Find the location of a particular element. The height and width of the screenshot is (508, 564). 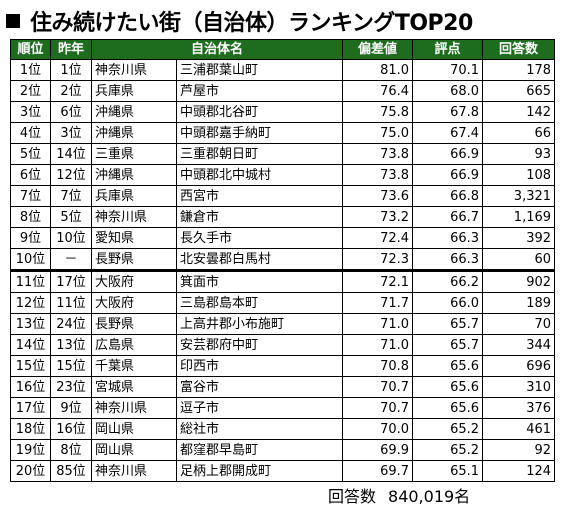

rank-cell: 13位 is located at coordinates (30, 324).